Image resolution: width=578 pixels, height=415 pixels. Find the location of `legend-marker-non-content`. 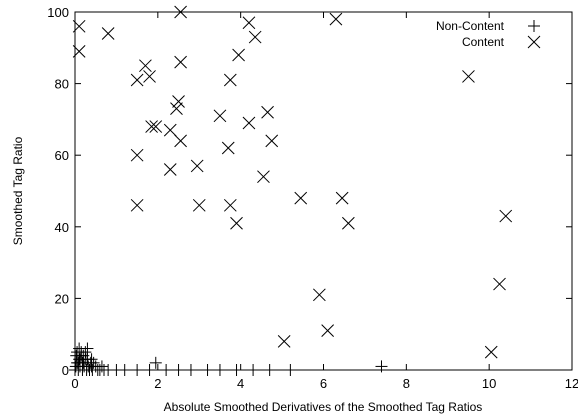

legend-marker-non-content is located at coordinates (534, 26).